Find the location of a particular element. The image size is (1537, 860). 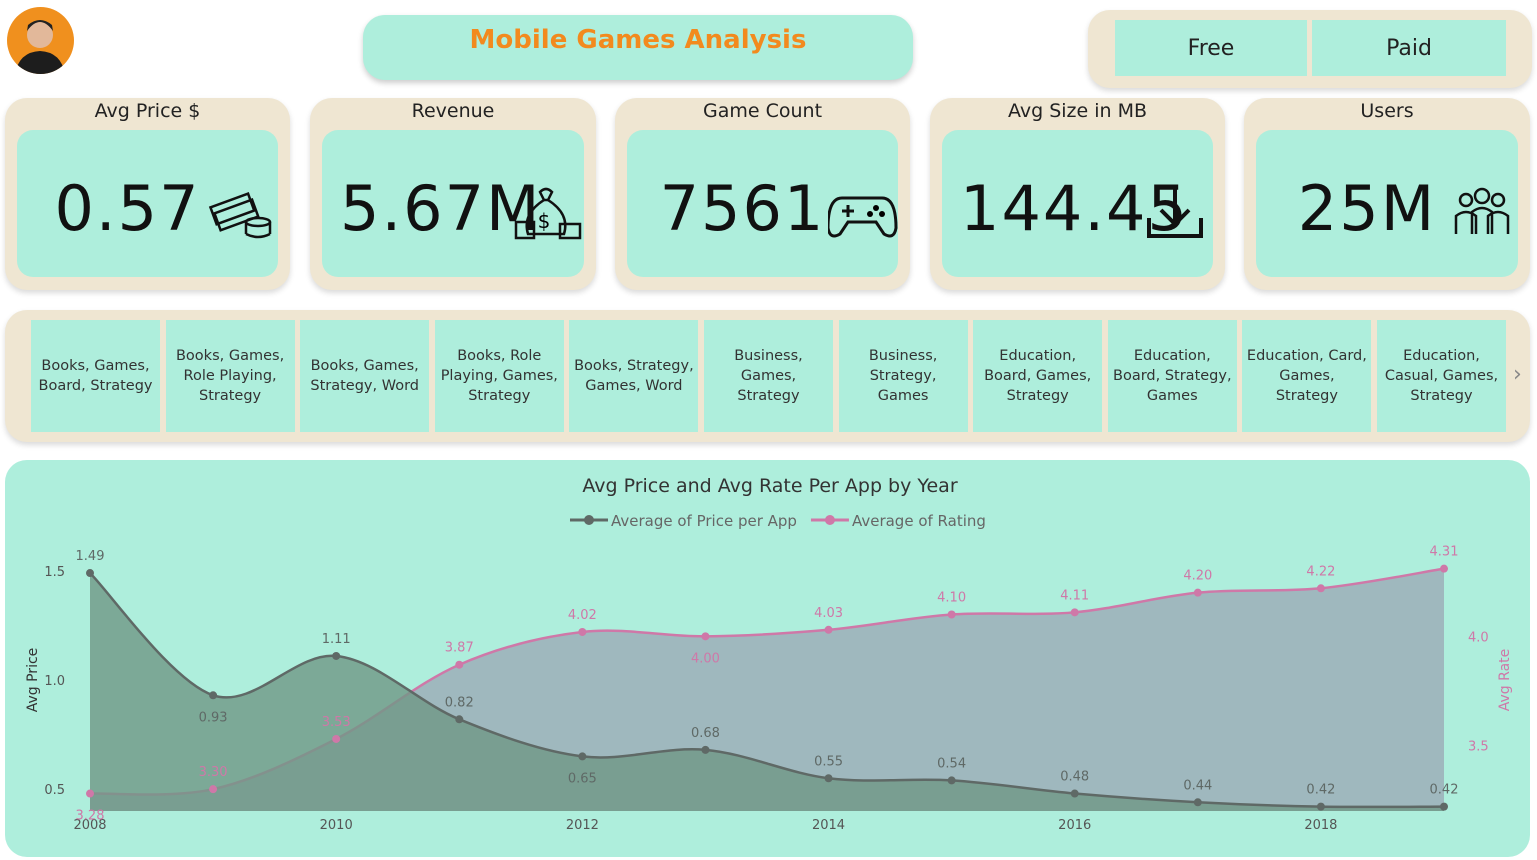

kpi-label: Game Count is located at coordinates (762, 111).